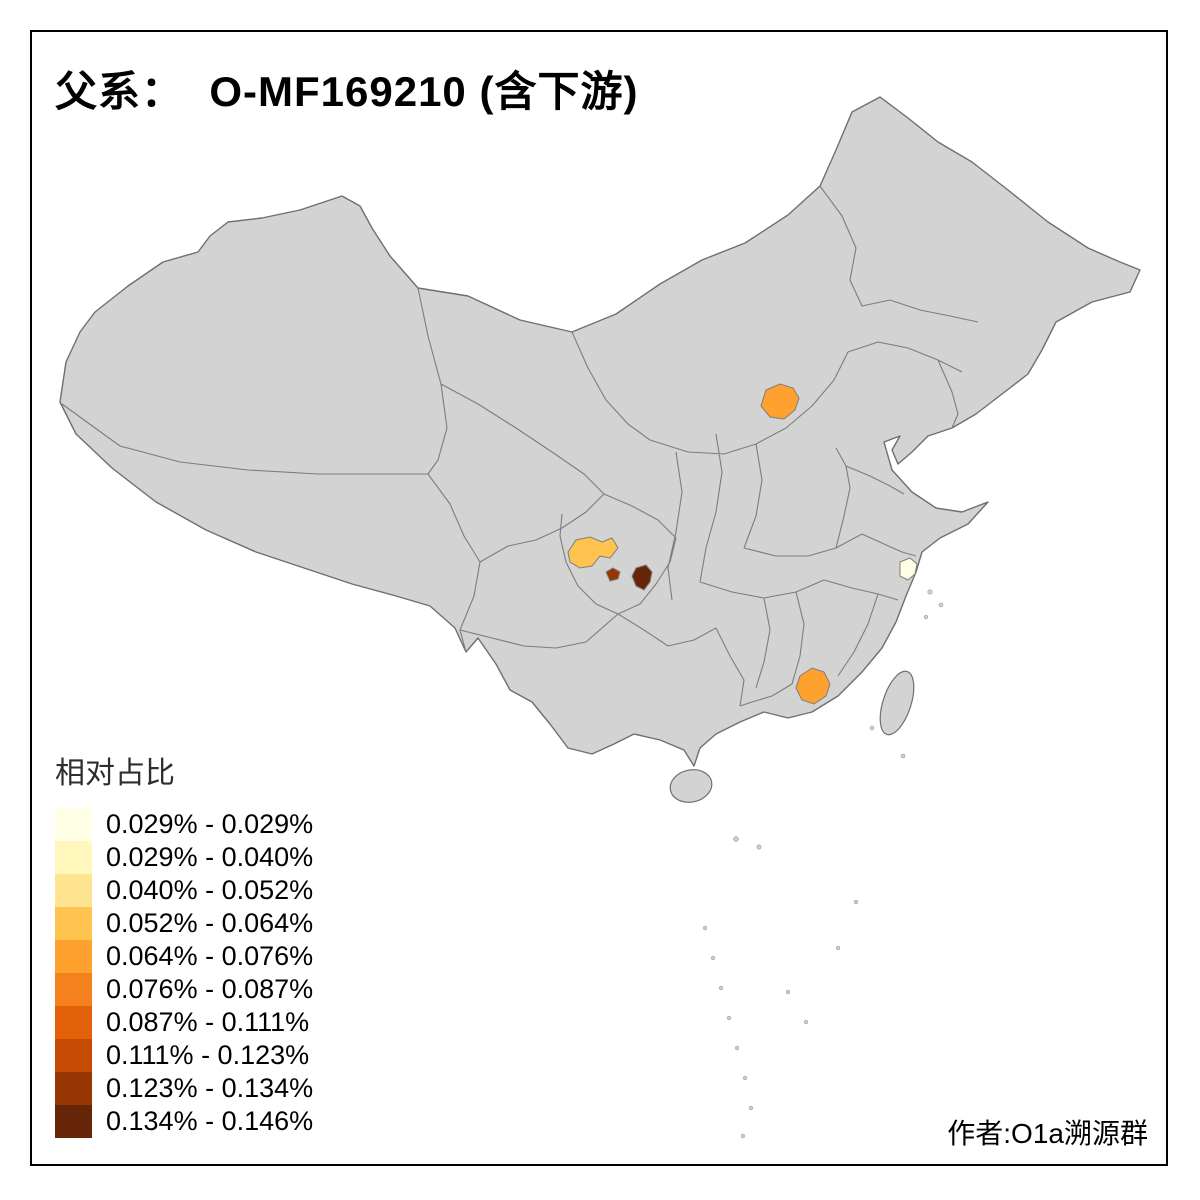  What do you see at coordinates (210, 1088) in the screenshot?
I see `legend-label: 0.123% - 0.134%` at bounding box center [210, 1088].